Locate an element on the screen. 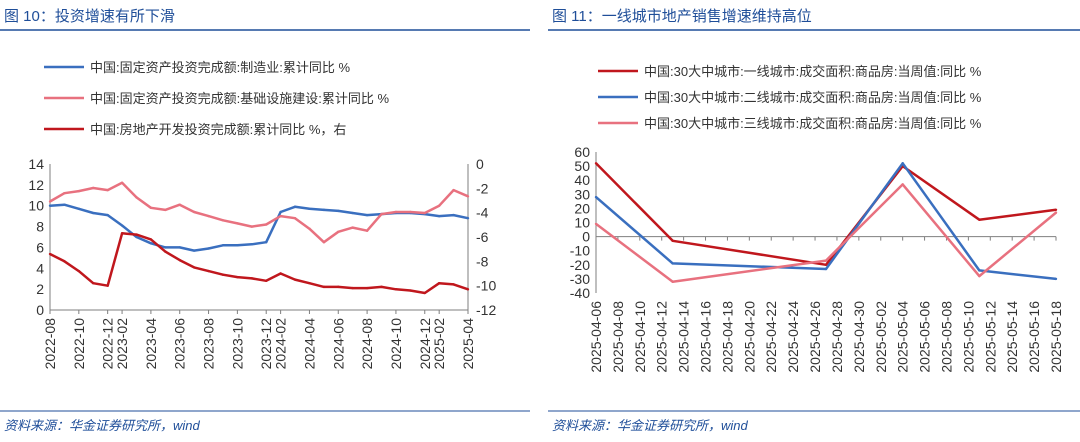  chart2-y-tick-label: 20 is located at coordinates (582, 208).